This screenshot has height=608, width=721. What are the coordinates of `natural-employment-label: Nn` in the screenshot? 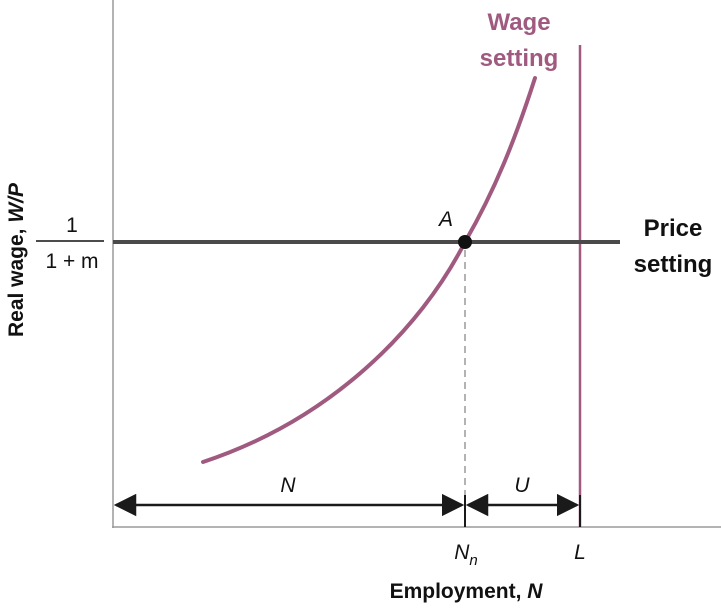 It's located at (466, 555).